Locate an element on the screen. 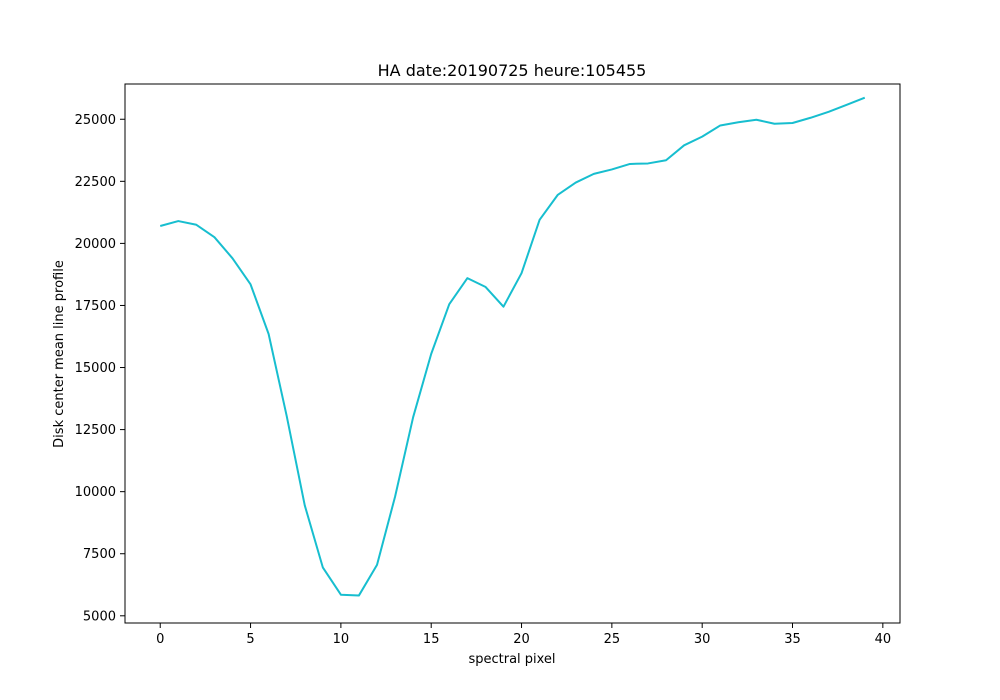  y-tick-label: 25000 is located at coordinates (95, 120).